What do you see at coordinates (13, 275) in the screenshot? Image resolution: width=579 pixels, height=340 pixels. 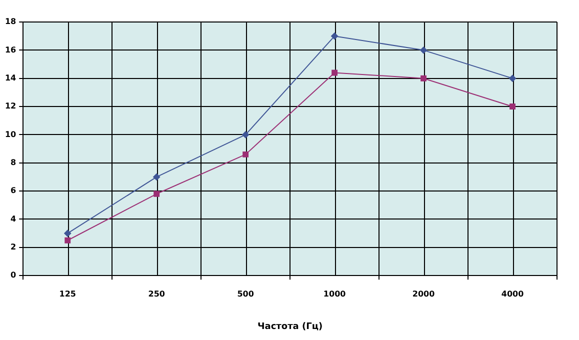 I see `y-tick-label: 0` at bounding box center [13, 275].